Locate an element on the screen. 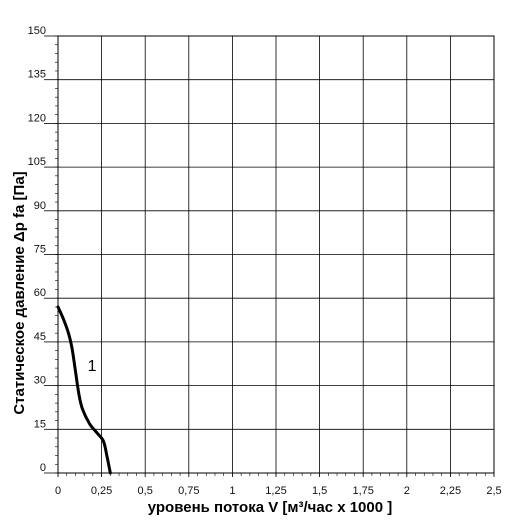 Image resolution: width=512 pixels, height=522 pixels. x-tick-label: 1,75 is located at coordinates (362, 491).